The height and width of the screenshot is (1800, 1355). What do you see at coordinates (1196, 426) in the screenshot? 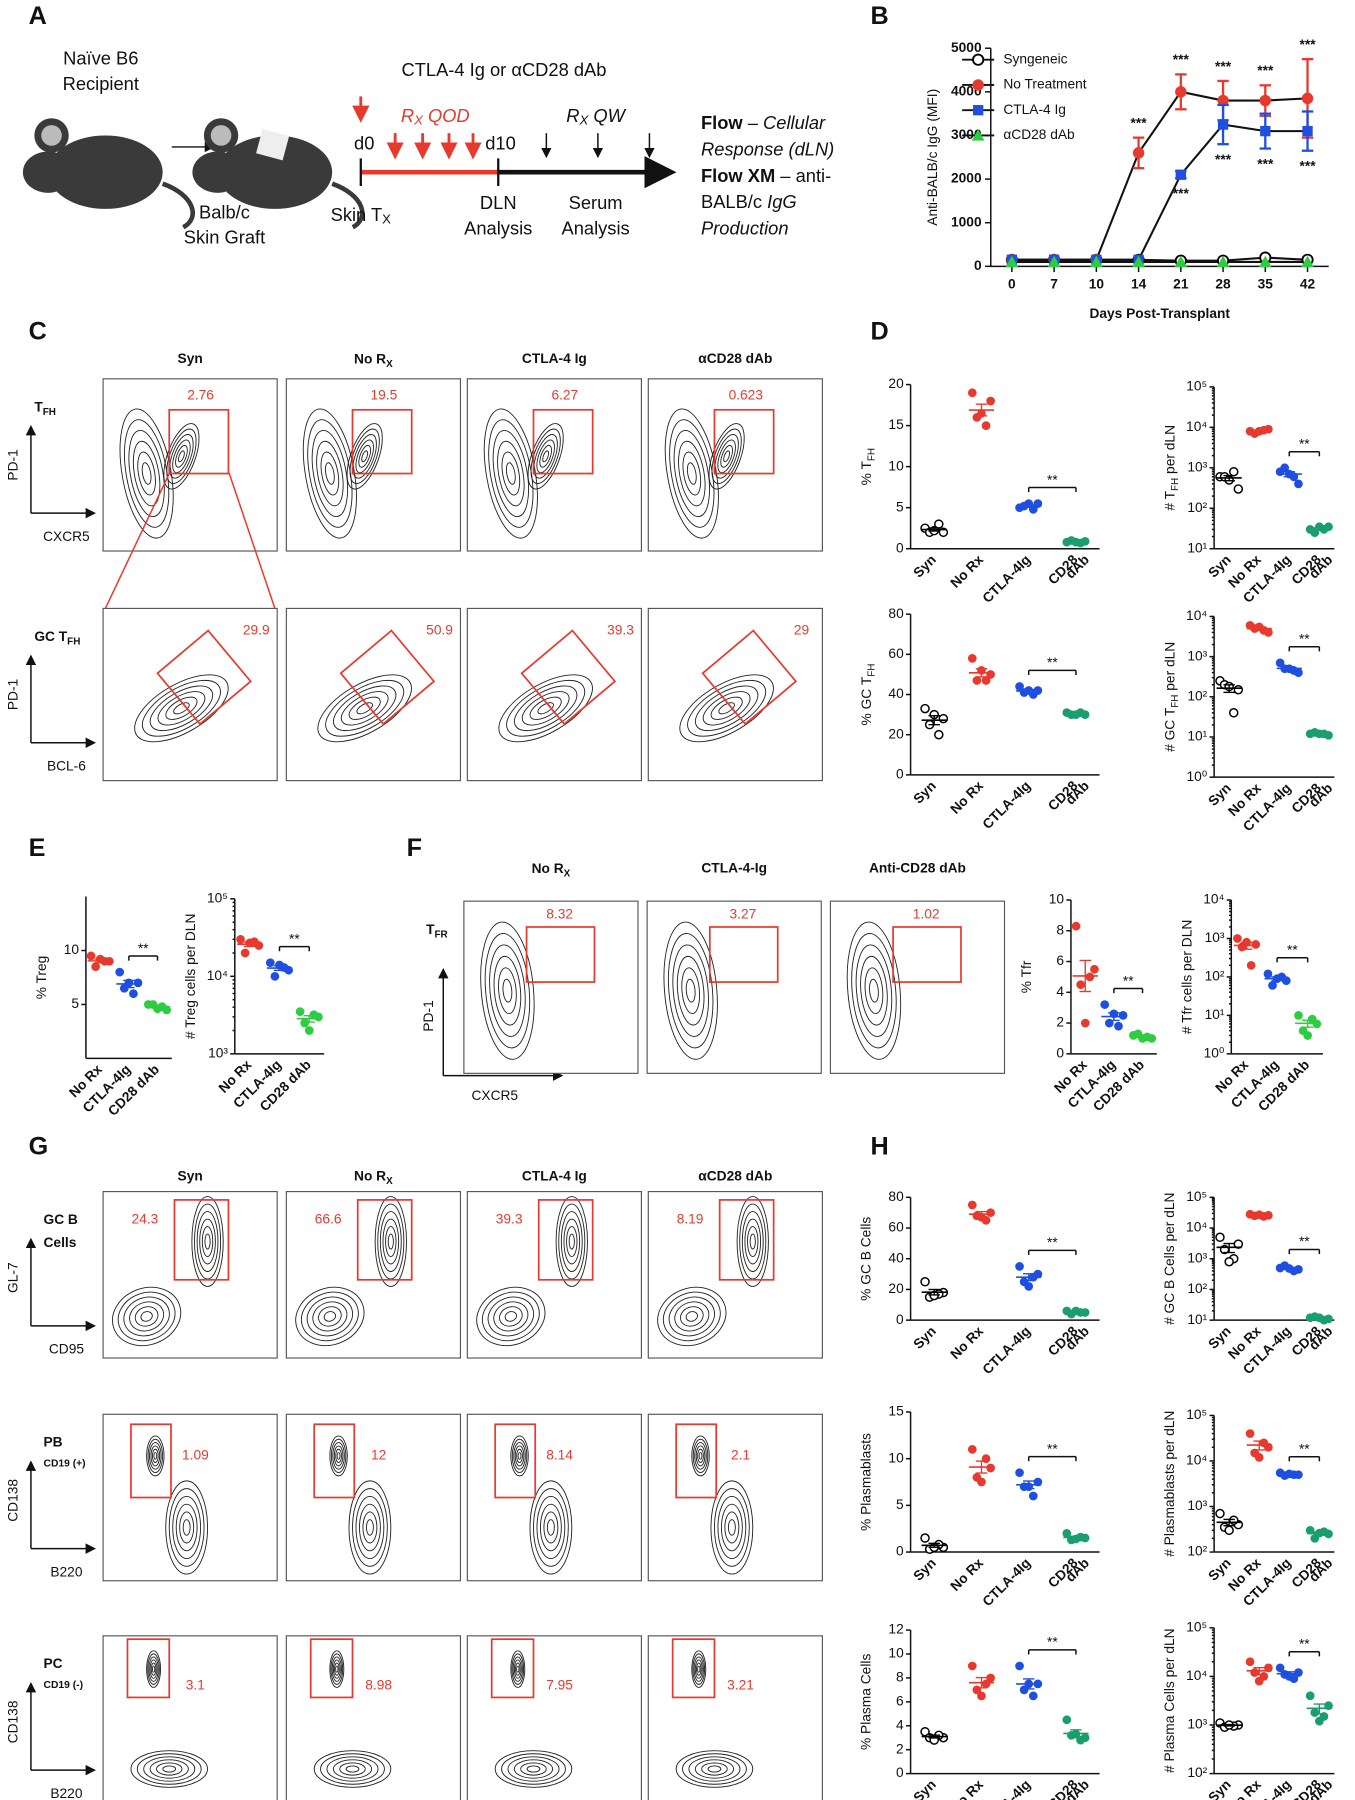
I see `y-tick-label: 10⁴` at bounding box center [1196, 426].